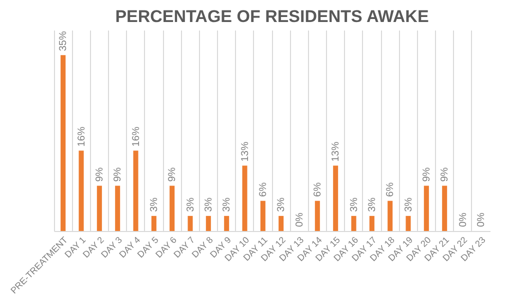  Describe the element at coordinates (272, 16) in the screenshot. I see `chart-title: PERCENTAGE OF RESIDENTS AWAKE` at that location.